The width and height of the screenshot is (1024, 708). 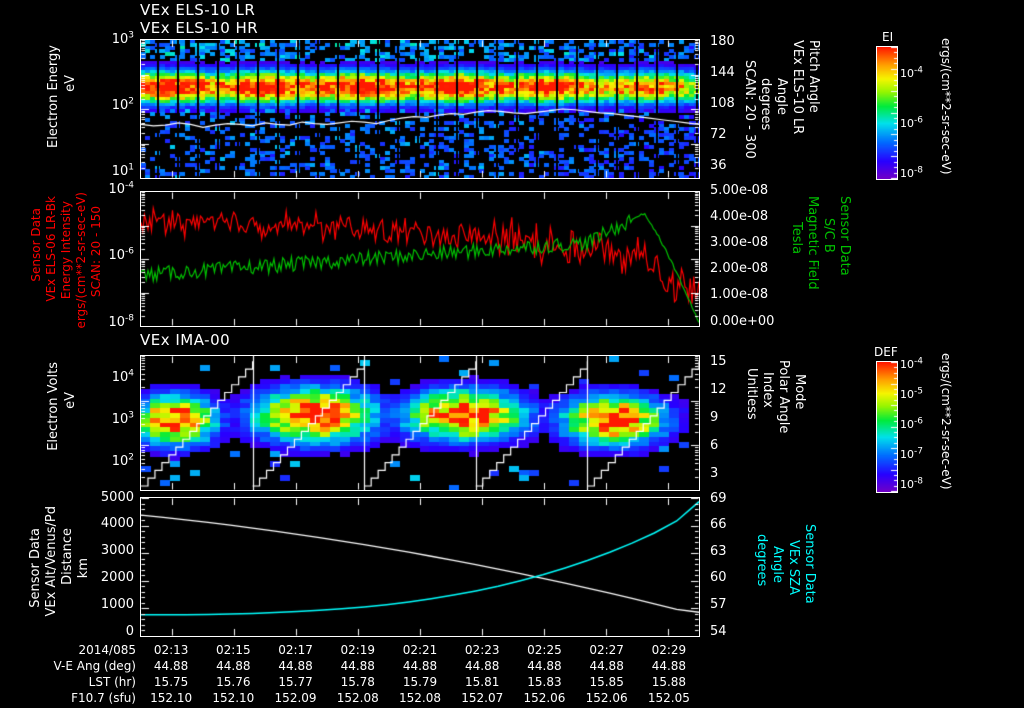 What do you see at coordinates (171, 650) in the screenshot?
I see `time-table-cell: 02:13` at bounding box center [171, 650].